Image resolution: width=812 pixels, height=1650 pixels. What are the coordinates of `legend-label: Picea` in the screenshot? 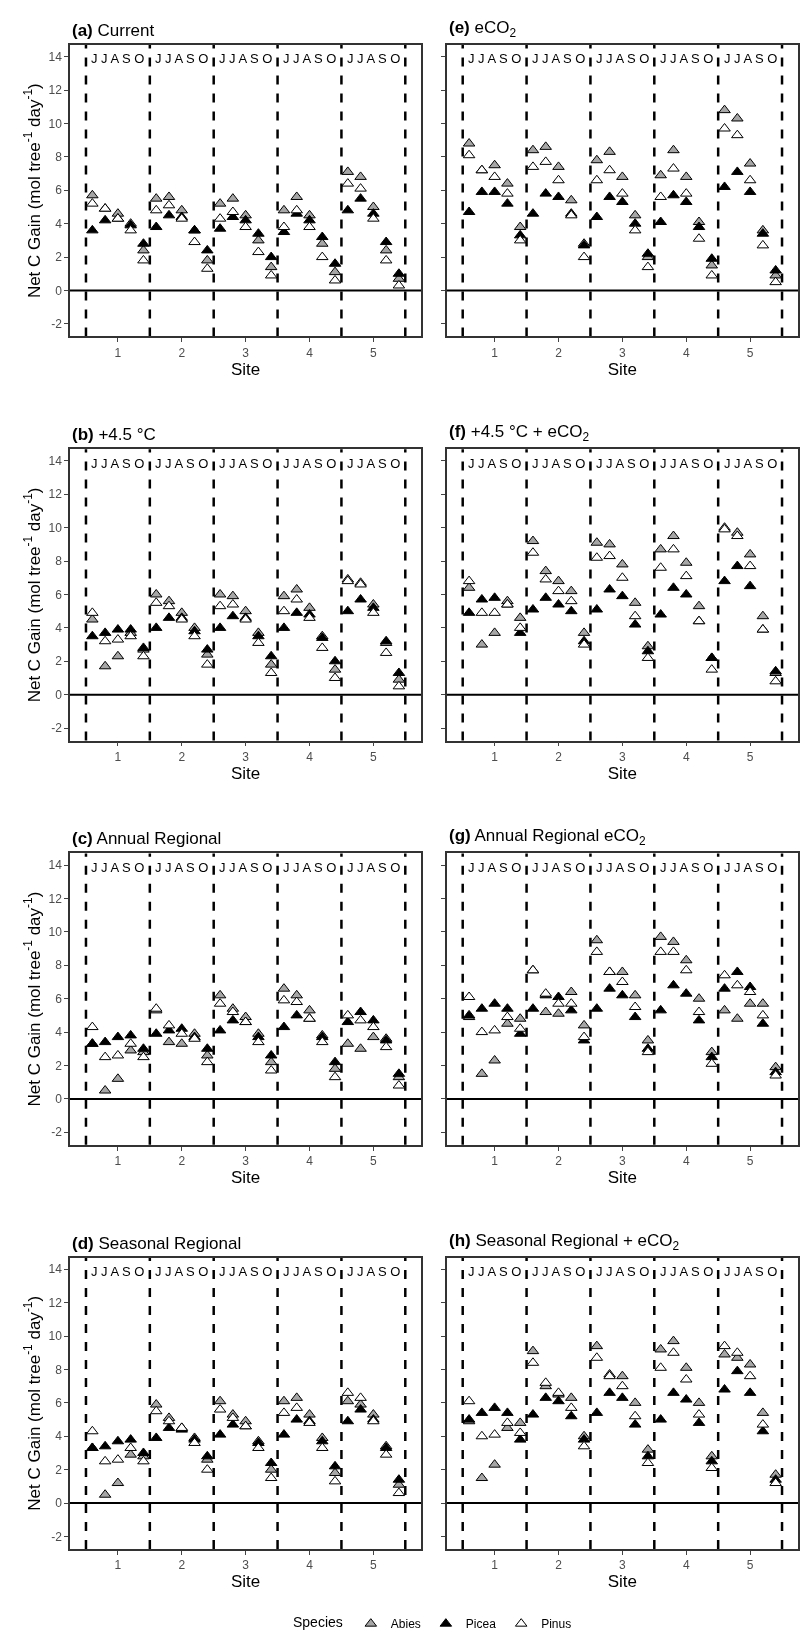 It's located at (481, 1624).